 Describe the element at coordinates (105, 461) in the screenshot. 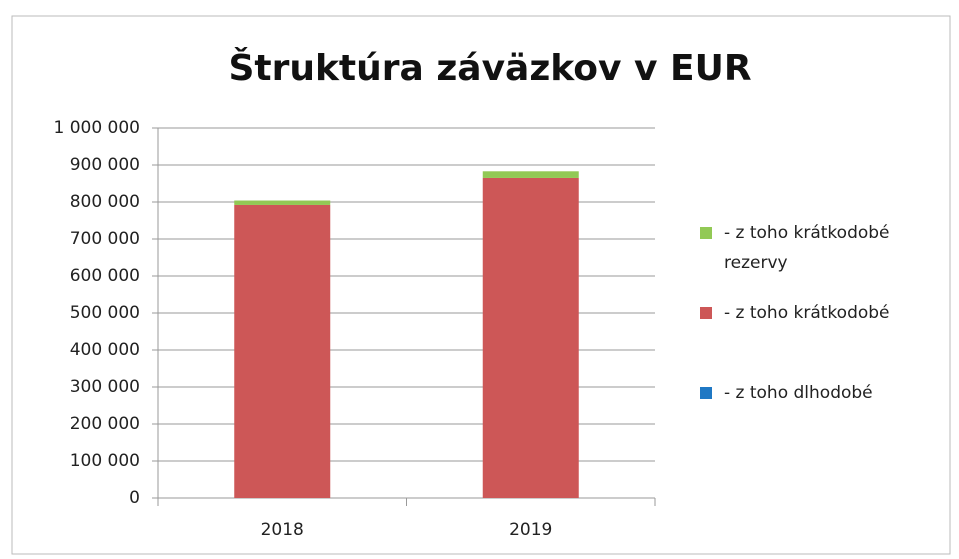

I see `y-tick-label: 100 000` at that location.